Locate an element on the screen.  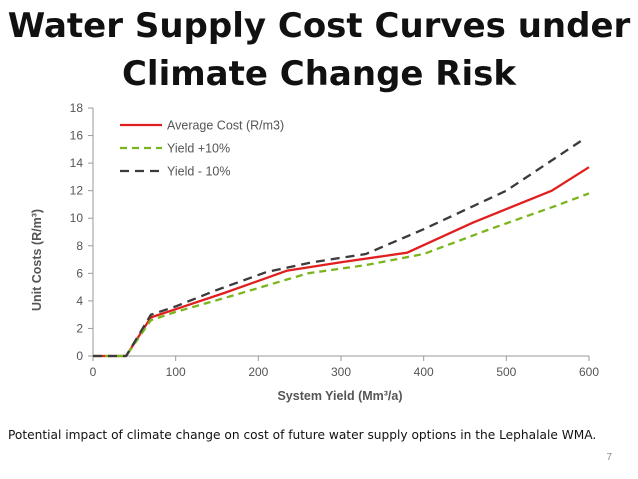
y-tick-label: 6 is located at coordinates (79, 273).